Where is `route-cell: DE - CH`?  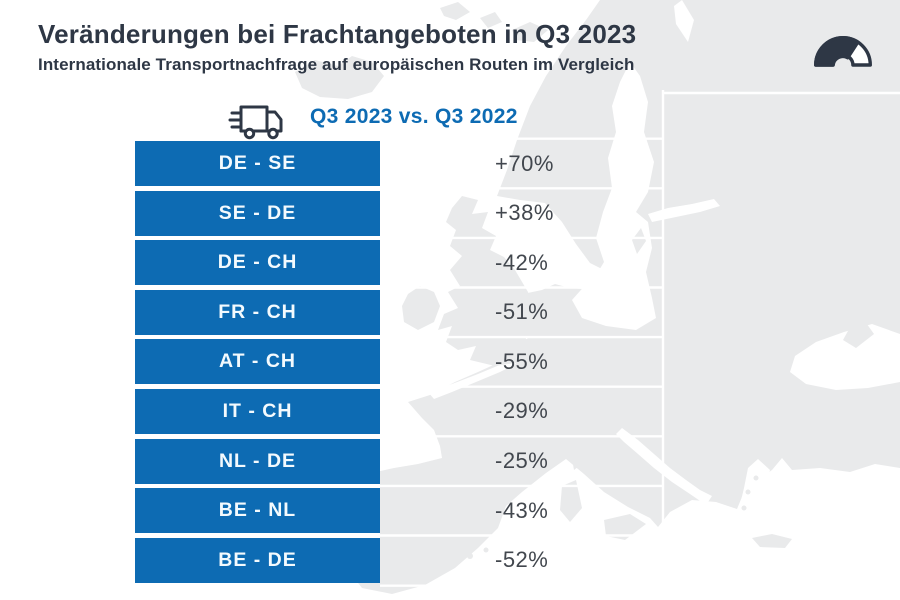 route-cell: DE - CH is located at coordinates (257, 263).